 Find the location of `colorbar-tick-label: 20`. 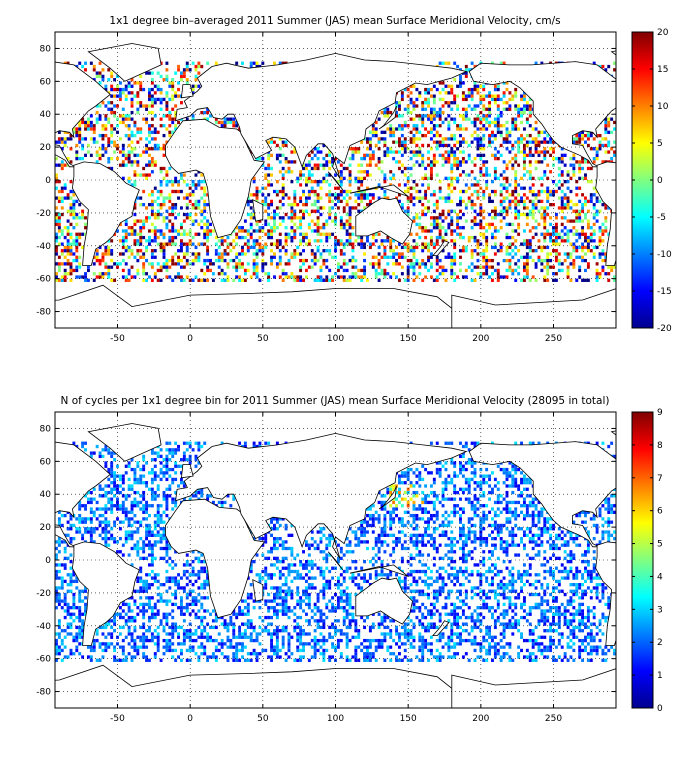

colorbar-tick-label: 20 is located at coordinates (663, 33).